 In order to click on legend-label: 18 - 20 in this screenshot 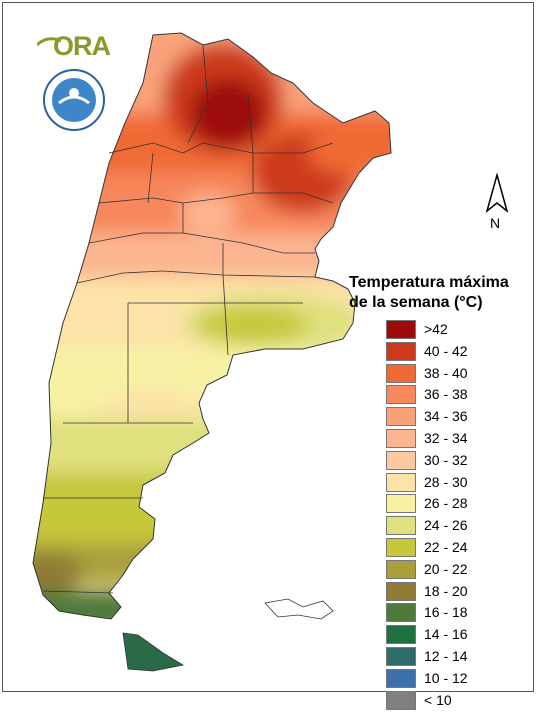, I will do `click(446, 590)`.